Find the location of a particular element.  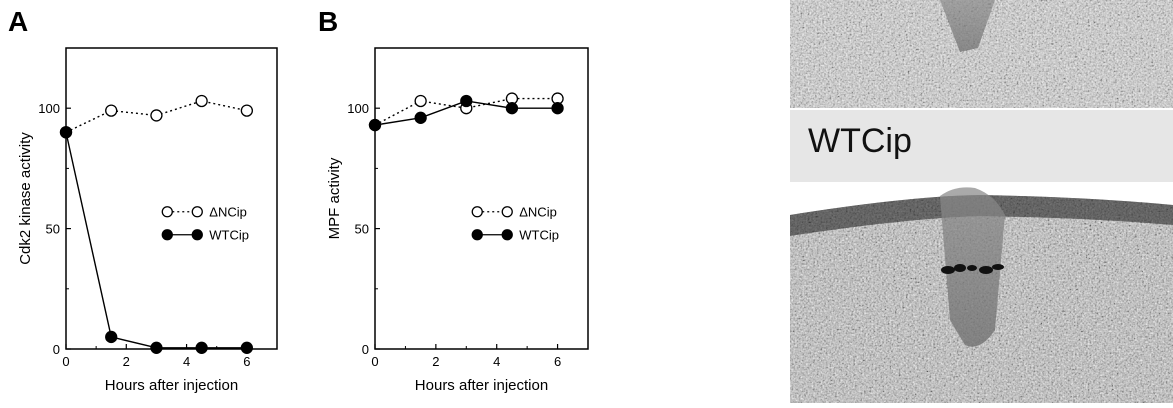

chart-a-x-tick-label: 0 is located at coordinates (65, 361).